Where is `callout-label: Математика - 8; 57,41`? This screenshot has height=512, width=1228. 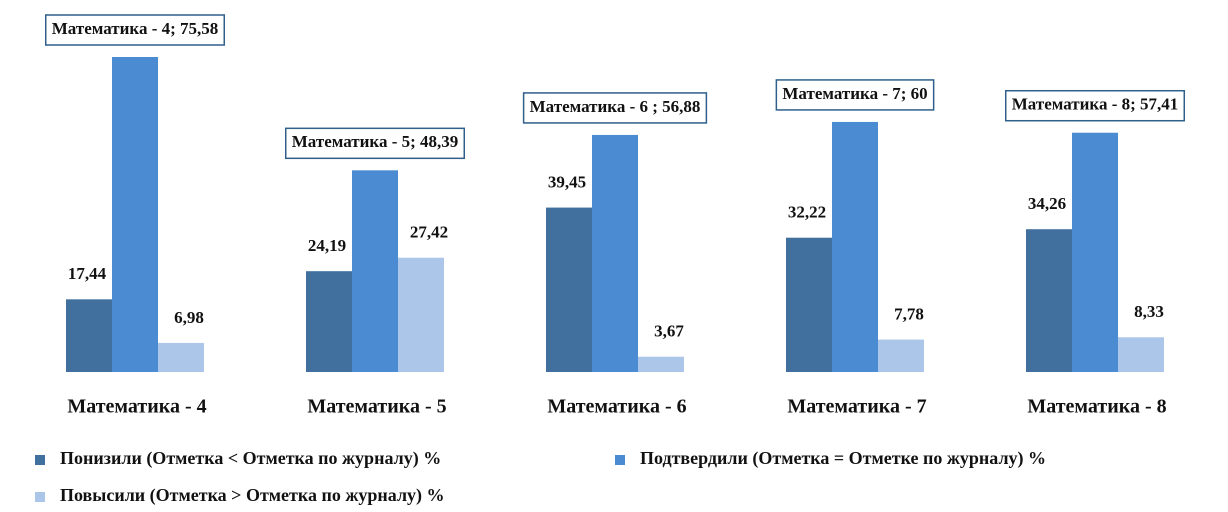
callout-label: Математика - 8; 57,41 is located at coordinates (1095, 104).